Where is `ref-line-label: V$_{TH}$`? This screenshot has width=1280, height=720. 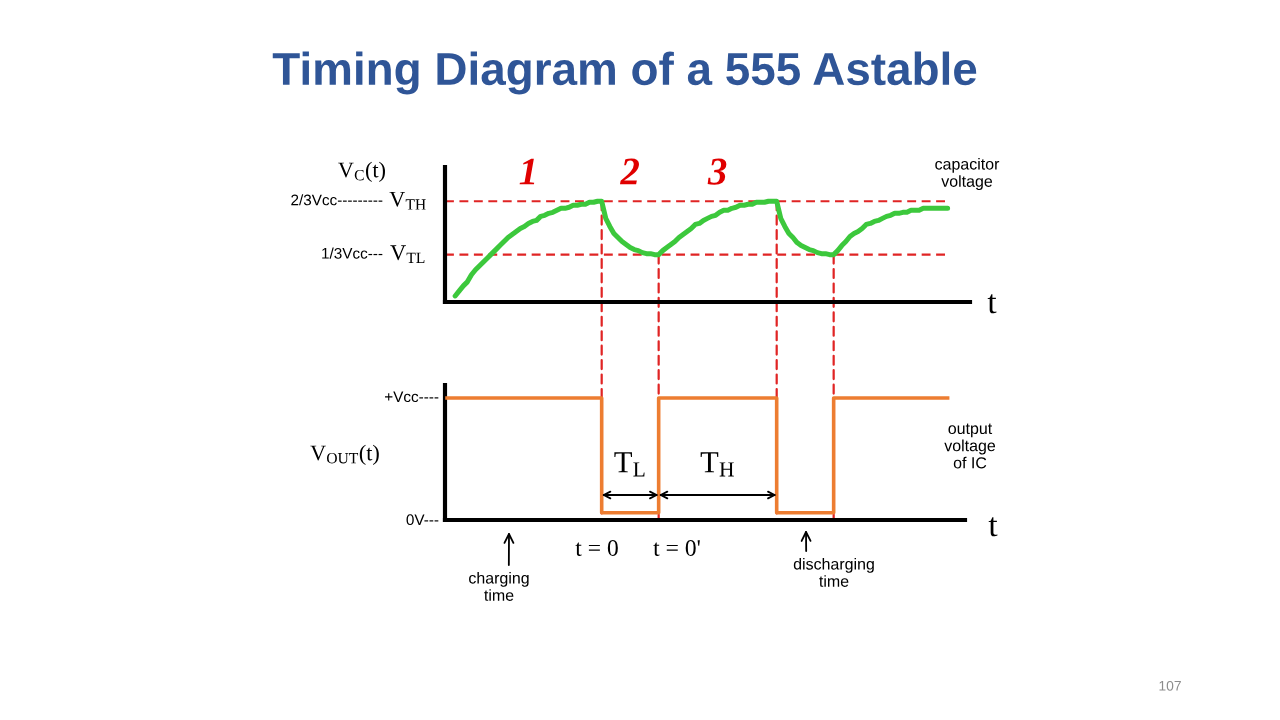 ref-line-label: V$_{TH}$ is located at coordinates (407, 200).